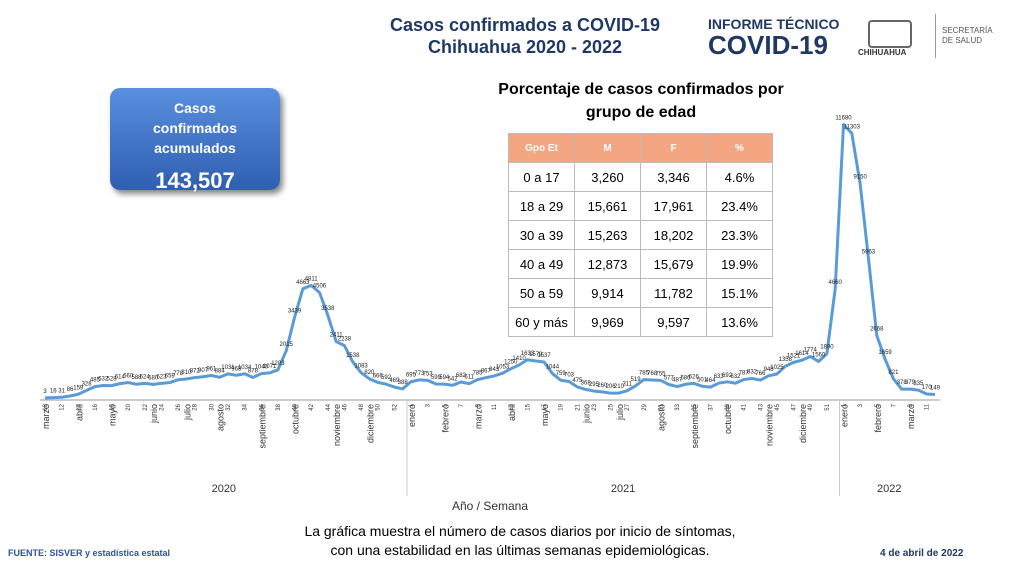 The width and height of the screenshot is (1024, 574). What do you see at coordinates (652, 374) in the screenshot?
I see `data-label: 768` at bounding box center [652, 374].